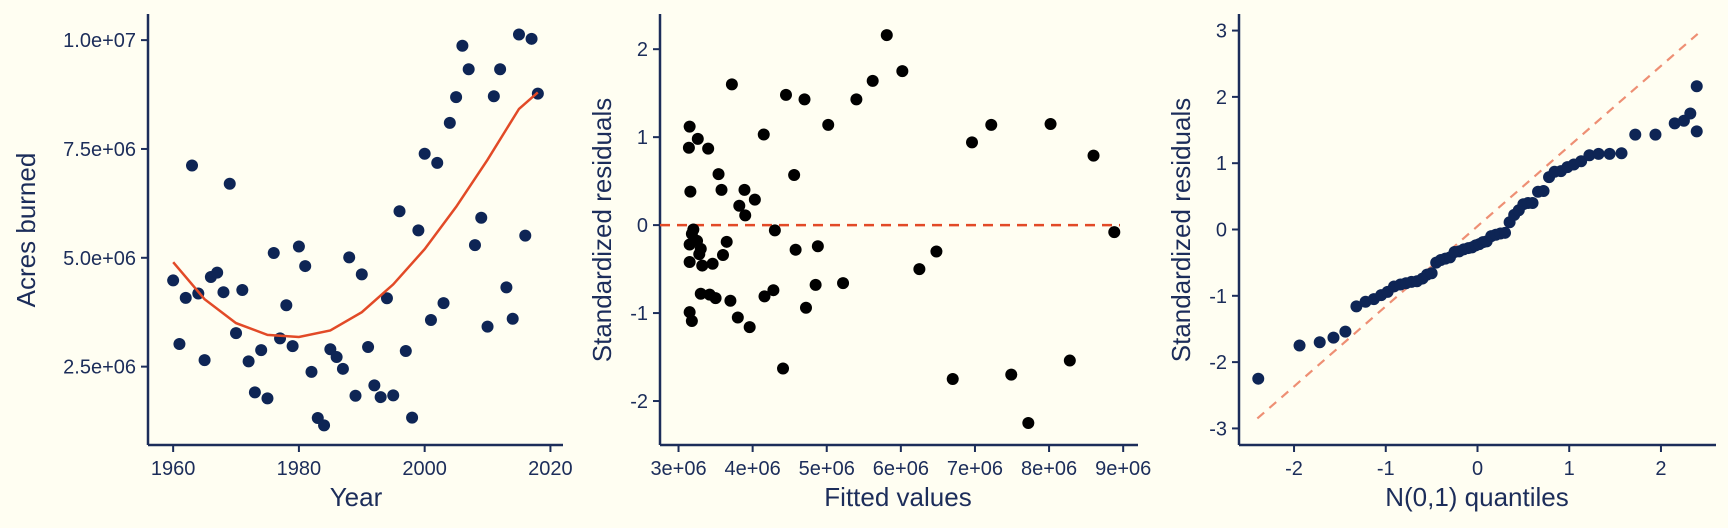 The height and width of the screenshot is (528, 1728). I want to click on panel-1-x-tick-label: 1980, so click(299, 469).